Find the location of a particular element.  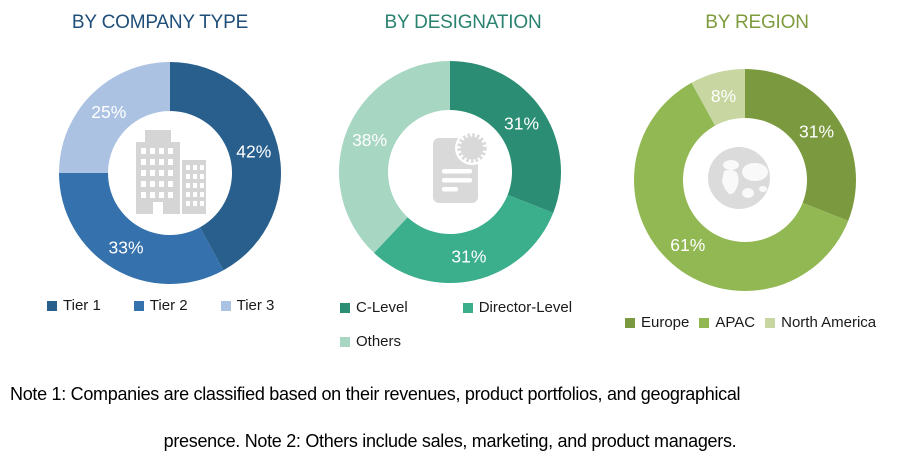

legend-swatch-europe is located at coordinates (630, 322).